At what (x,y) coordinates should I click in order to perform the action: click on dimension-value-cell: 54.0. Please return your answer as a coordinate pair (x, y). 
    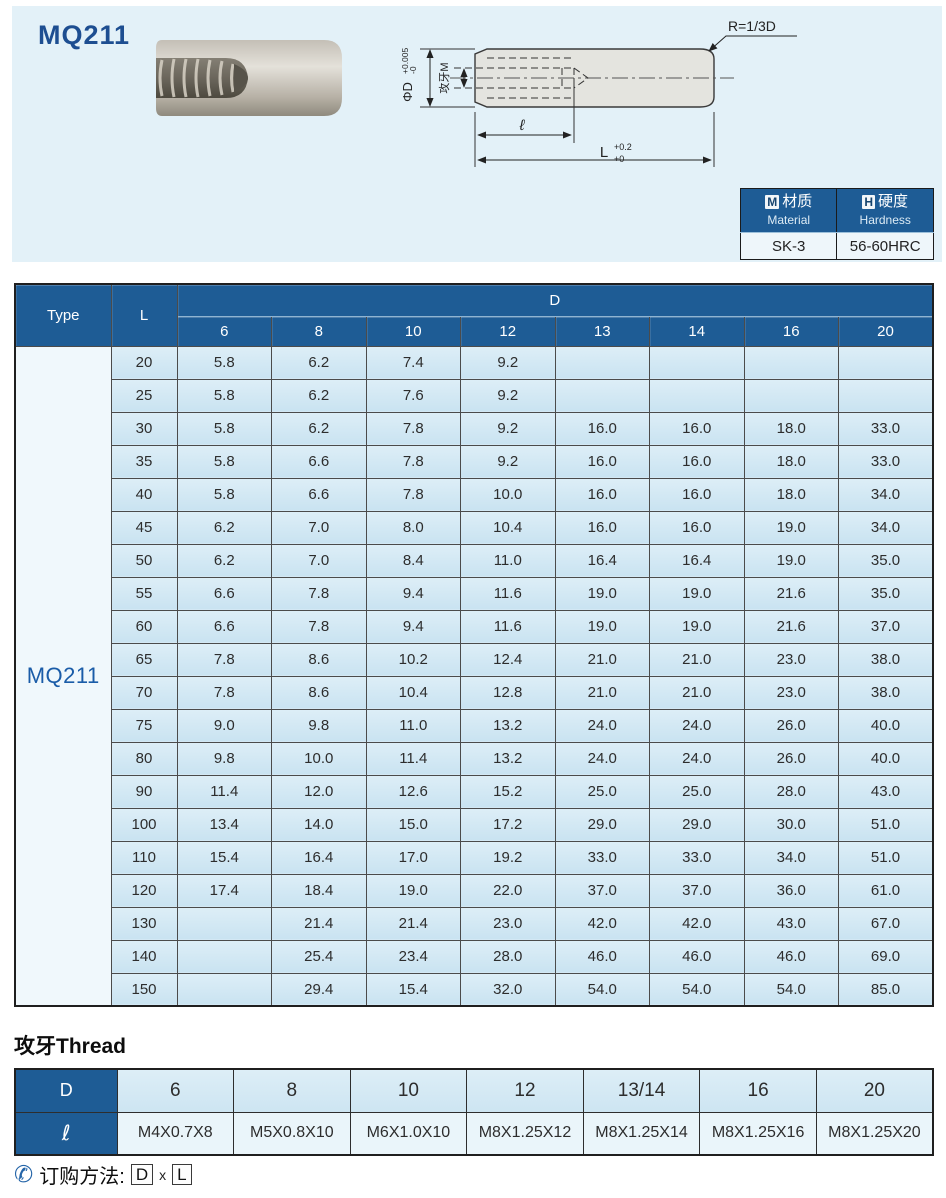
    Looking at the image, I should click on (791, 989).